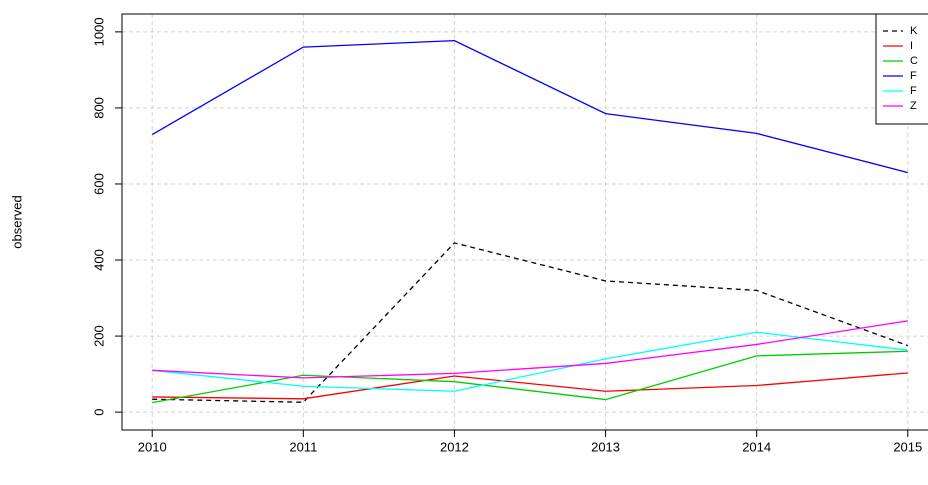  I want to click on y-tick-label: 400, so click(98, 260).